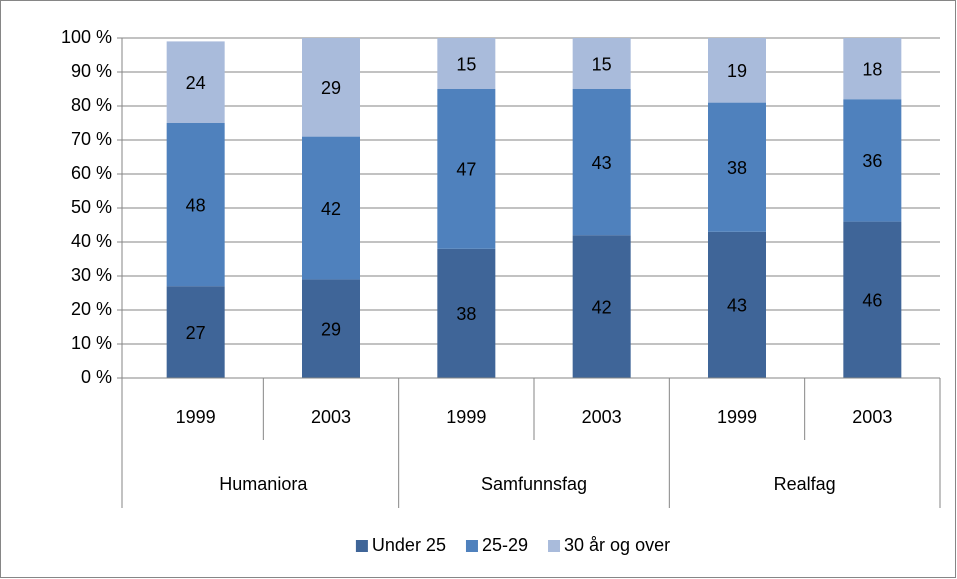 The height and width of the screenshot is (579, 957). What do you see at coordinates (409, 545) in the screenshot?
I see `legend-label: Under 25` at bounding box center [409, 545].